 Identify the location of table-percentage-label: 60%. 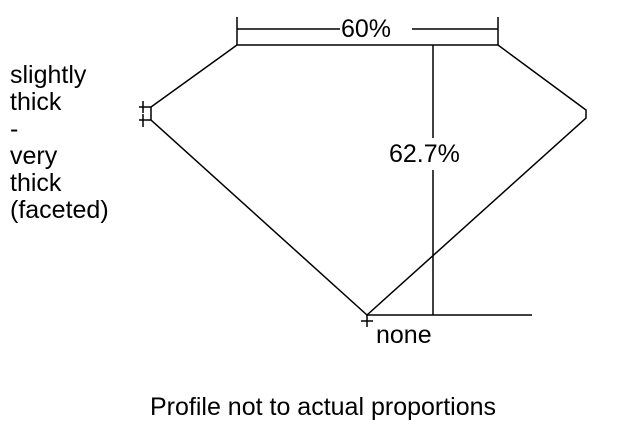
(366, 29).